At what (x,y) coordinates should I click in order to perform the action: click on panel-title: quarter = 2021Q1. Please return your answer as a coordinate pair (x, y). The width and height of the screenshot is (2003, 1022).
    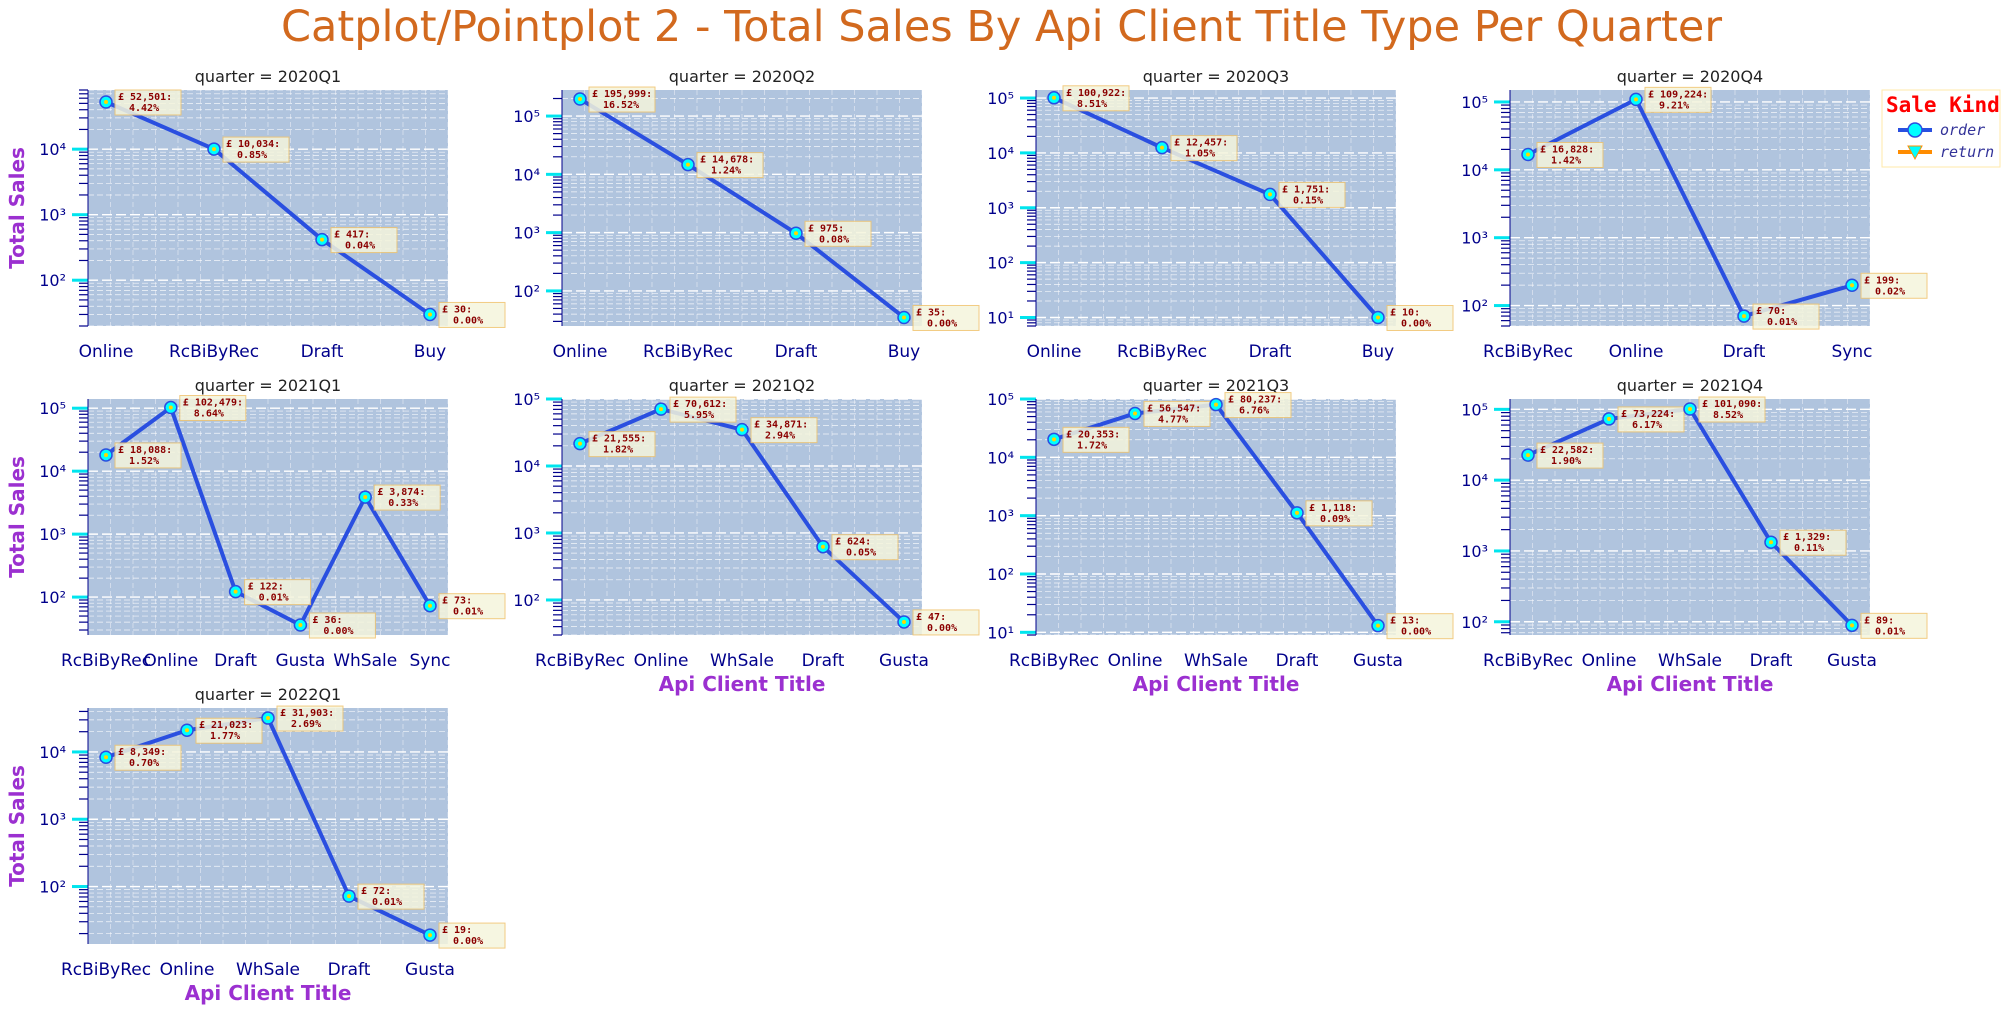
    Looking at the image, I should click on (268, 385).